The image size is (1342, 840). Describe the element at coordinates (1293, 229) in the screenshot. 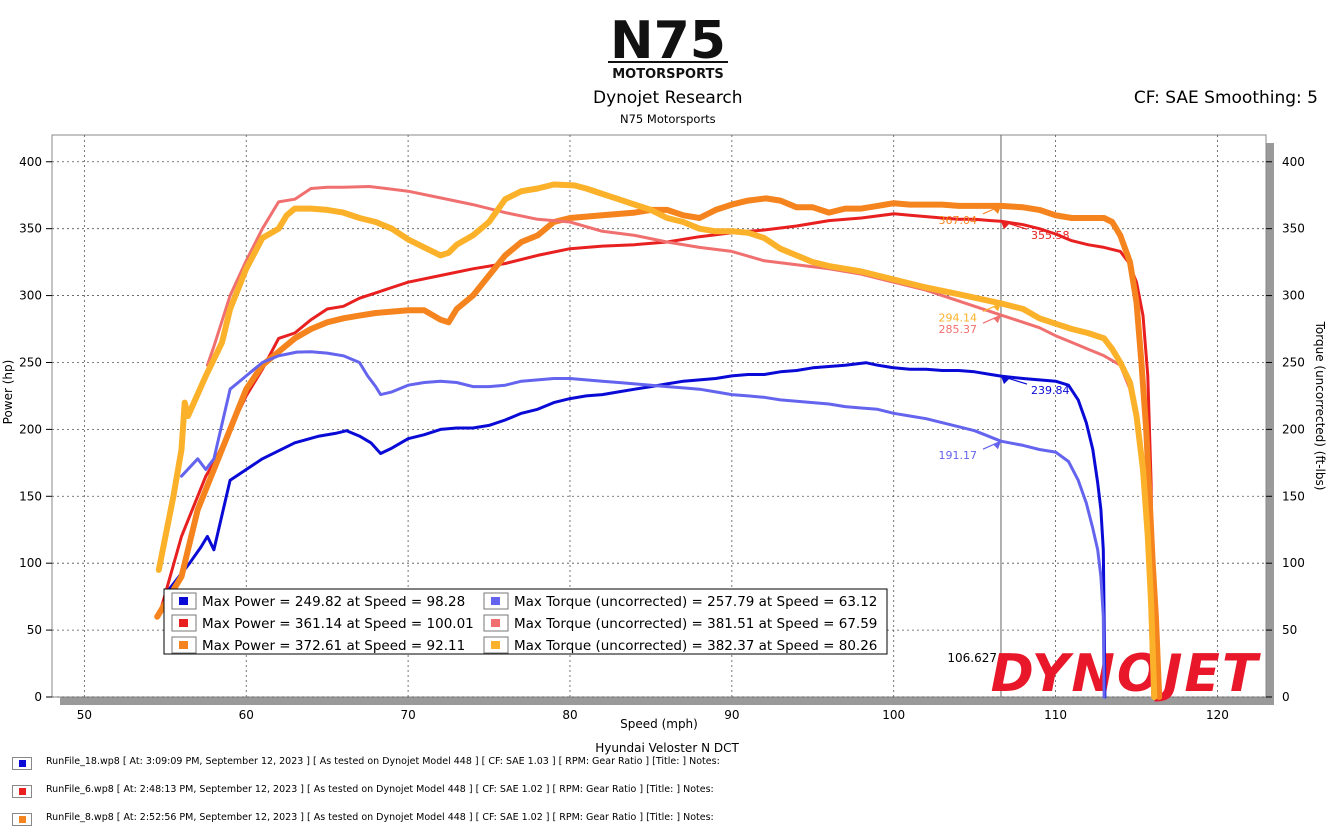

I see `y-tick-label-right: 350` at that location.